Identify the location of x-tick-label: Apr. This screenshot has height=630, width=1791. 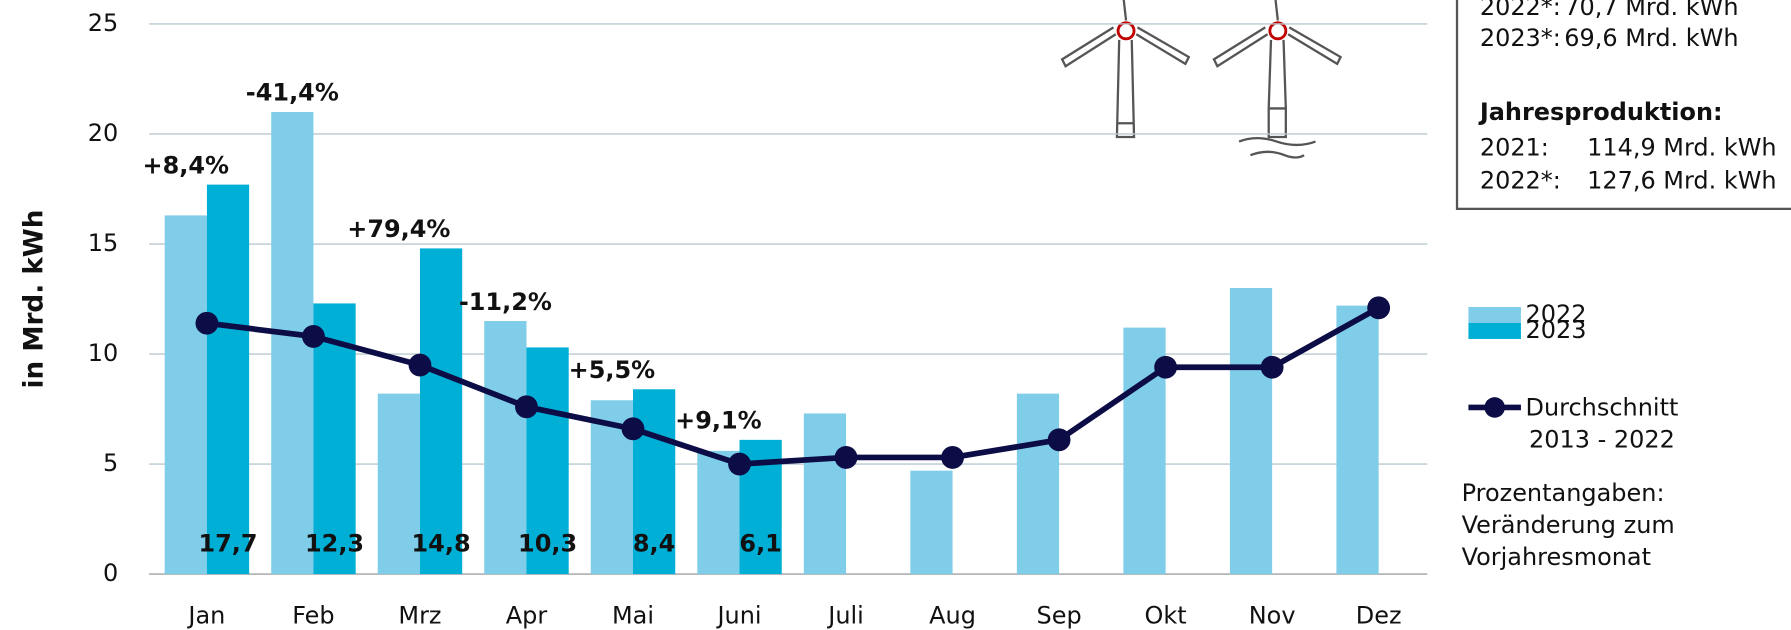
(527, 615).